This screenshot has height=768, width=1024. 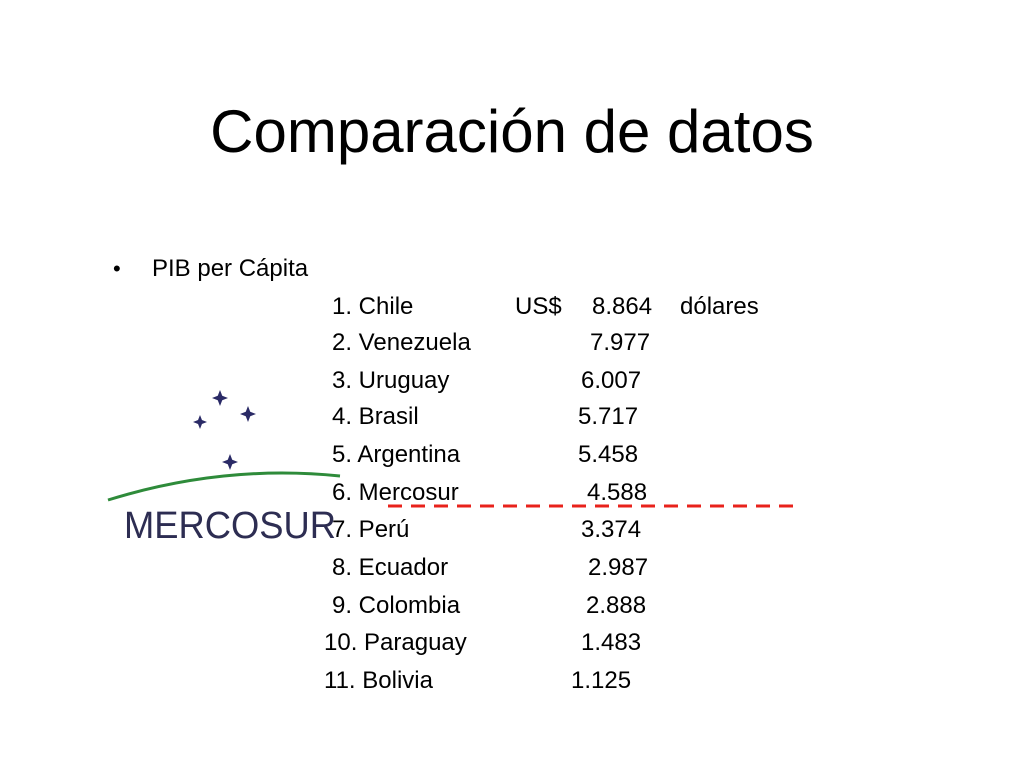 What do you see at coordinates (512, 131) in the screenshot?
I see `slide-title: Comparación de datos` at bounding box center [512, 131].